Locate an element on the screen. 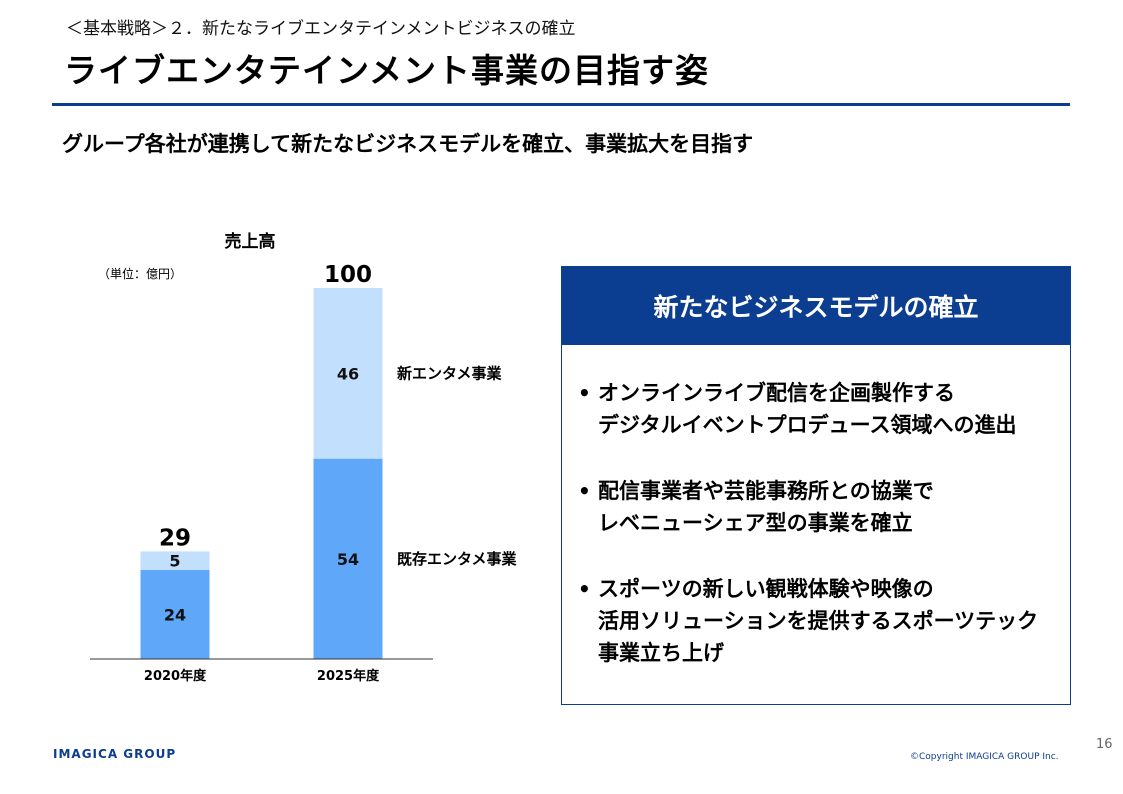  bar-total-label: 29 is located at coordinates (175, 538).